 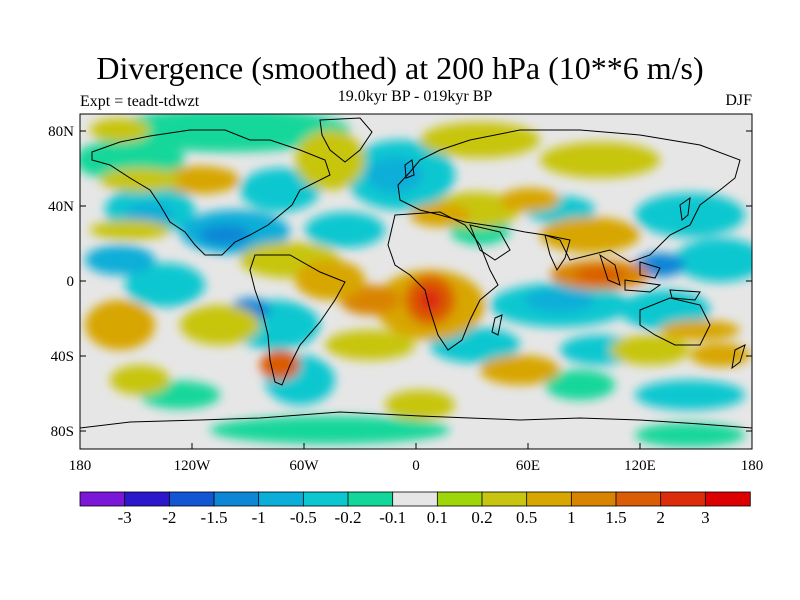 I want to click on lon-label-60e: 60E, so click(x=528, y=466).